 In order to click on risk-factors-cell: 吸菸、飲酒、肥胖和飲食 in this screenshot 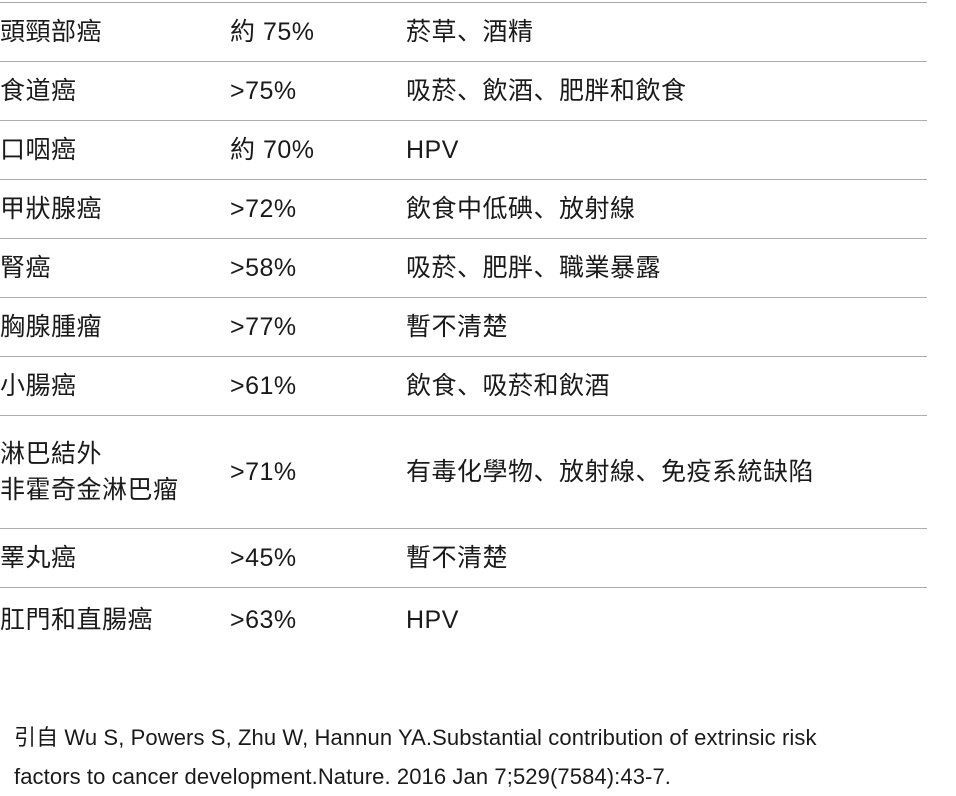, I will do `click(666, 91)`.